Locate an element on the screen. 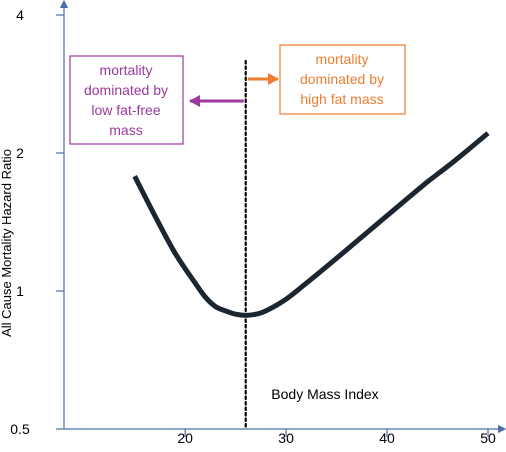  annotation-left-line-2: dominated by is located at coordinates (126, 90).